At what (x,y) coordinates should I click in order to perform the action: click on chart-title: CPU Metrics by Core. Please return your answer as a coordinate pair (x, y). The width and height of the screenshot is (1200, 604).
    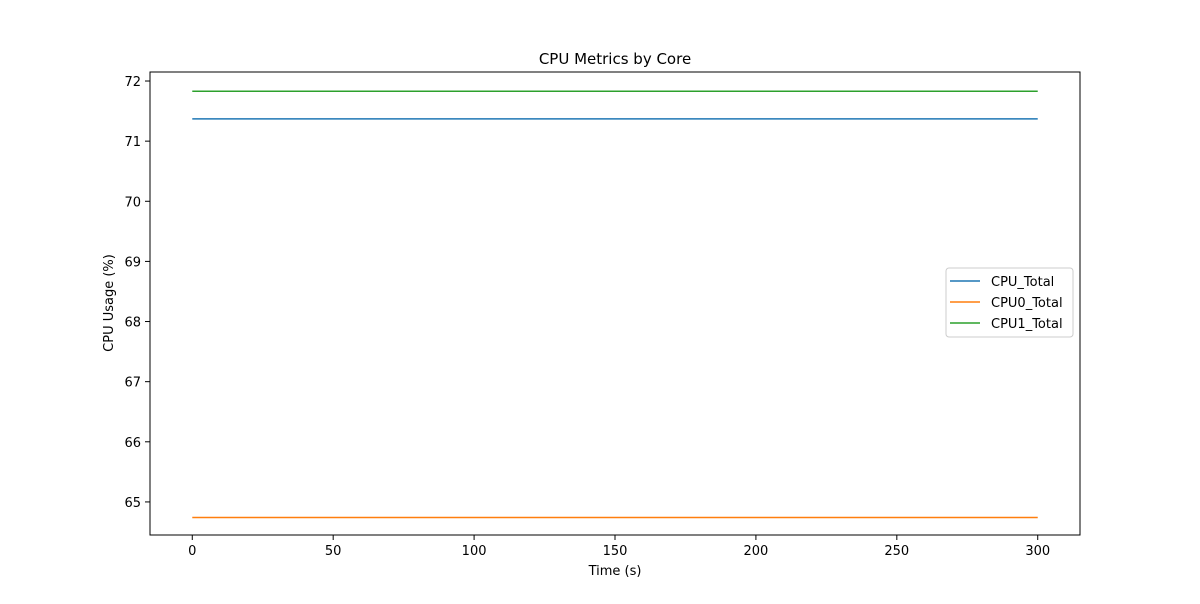
    Looking at the image, I should click on (615, 59).